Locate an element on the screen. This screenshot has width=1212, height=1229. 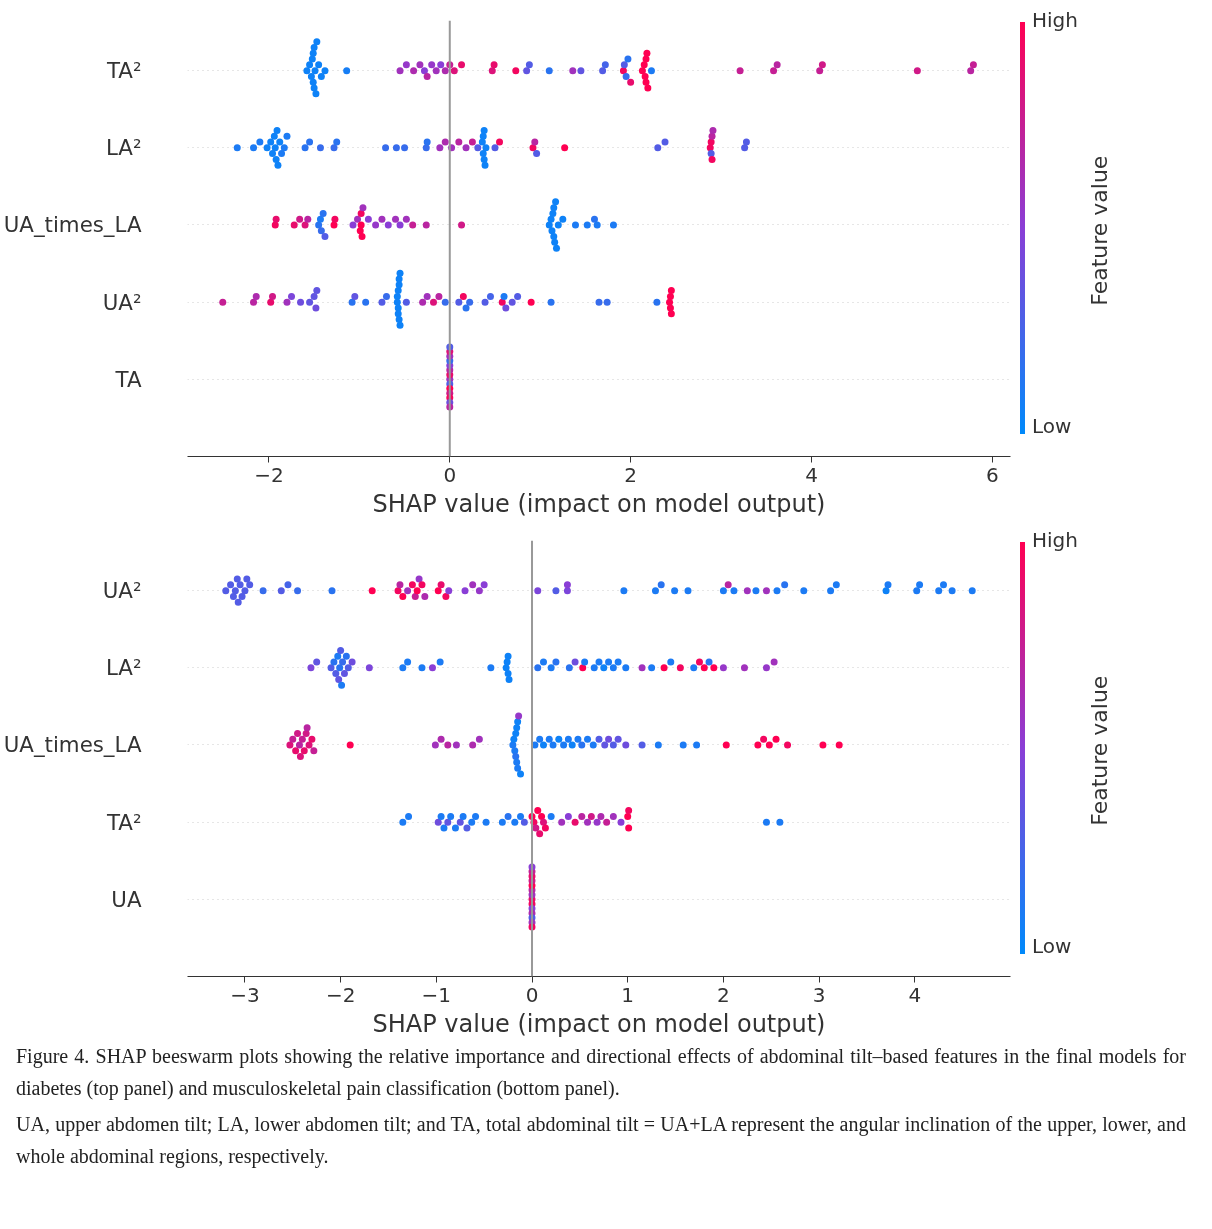
x-tick-label: −1 is located at coordinates (436, 994).